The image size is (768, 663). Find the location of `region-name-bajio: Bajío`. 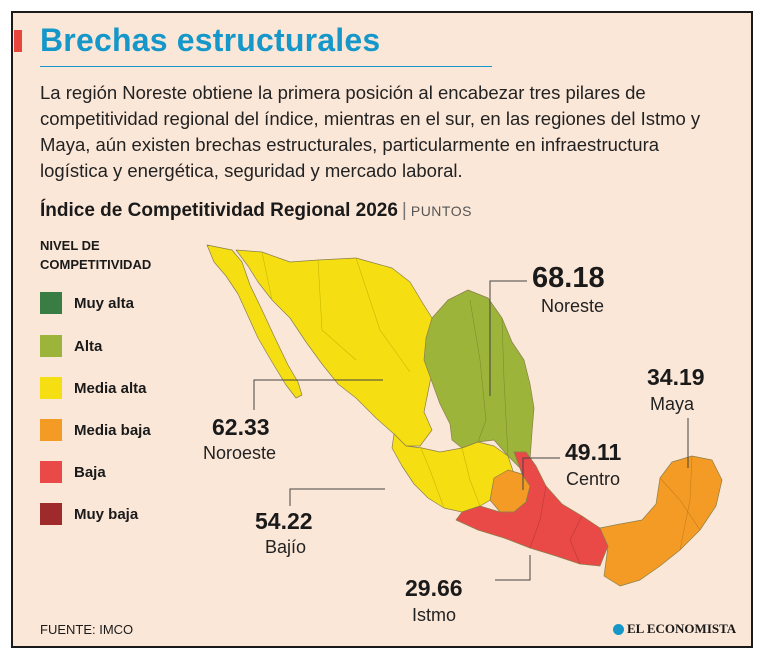

region-name-bajio: Bajío is located at coordinates (286, 547).